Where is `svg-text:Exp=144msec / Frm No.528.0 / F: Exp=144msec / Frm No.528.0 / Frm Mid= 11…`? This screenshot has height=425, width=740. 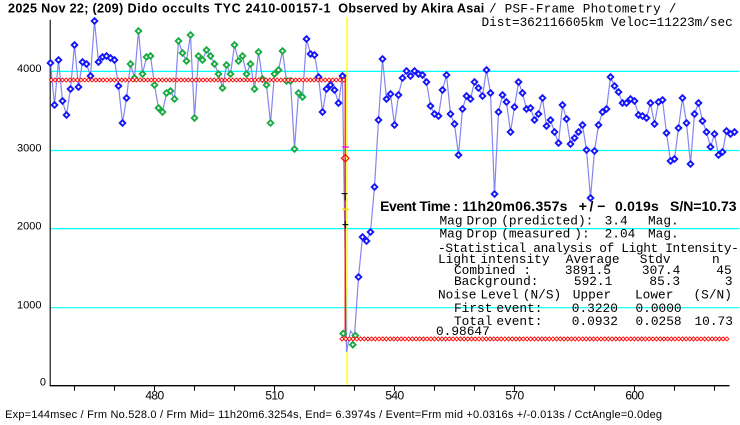 svg-text:Exp=144msec / Frm No.528.0 / F: Exp=144msec / Frm No.528.0 / Frm Mid= 11… is located at coordinates (333, 415).